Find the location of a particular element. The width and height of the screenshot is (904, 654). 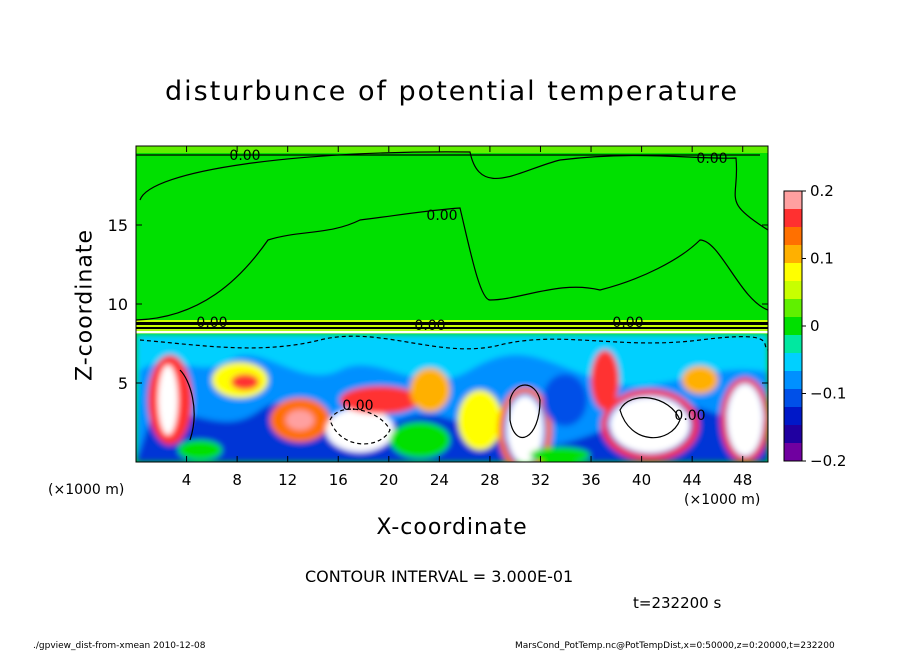

contour-interval-label: CONTOUR INTERVAL = 3.000E-01 is located at coordinates (439, 576).